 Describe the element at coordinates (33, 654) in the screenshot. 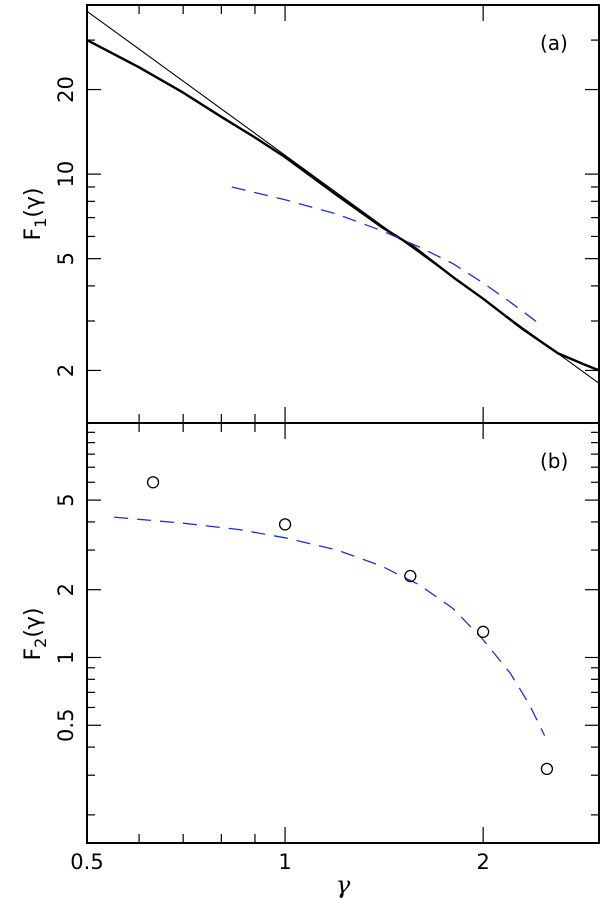

I see `panel-b-ylabel-main: F` at that location.